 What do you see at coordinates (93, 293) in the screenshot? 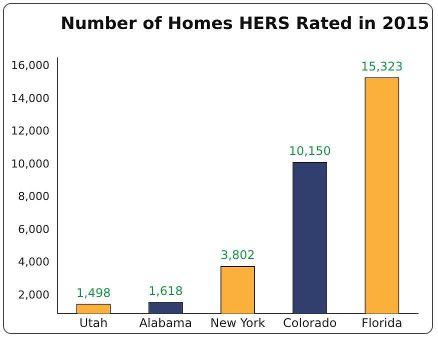
I see `data-label: 1,498` at bounding box center [93, 293].